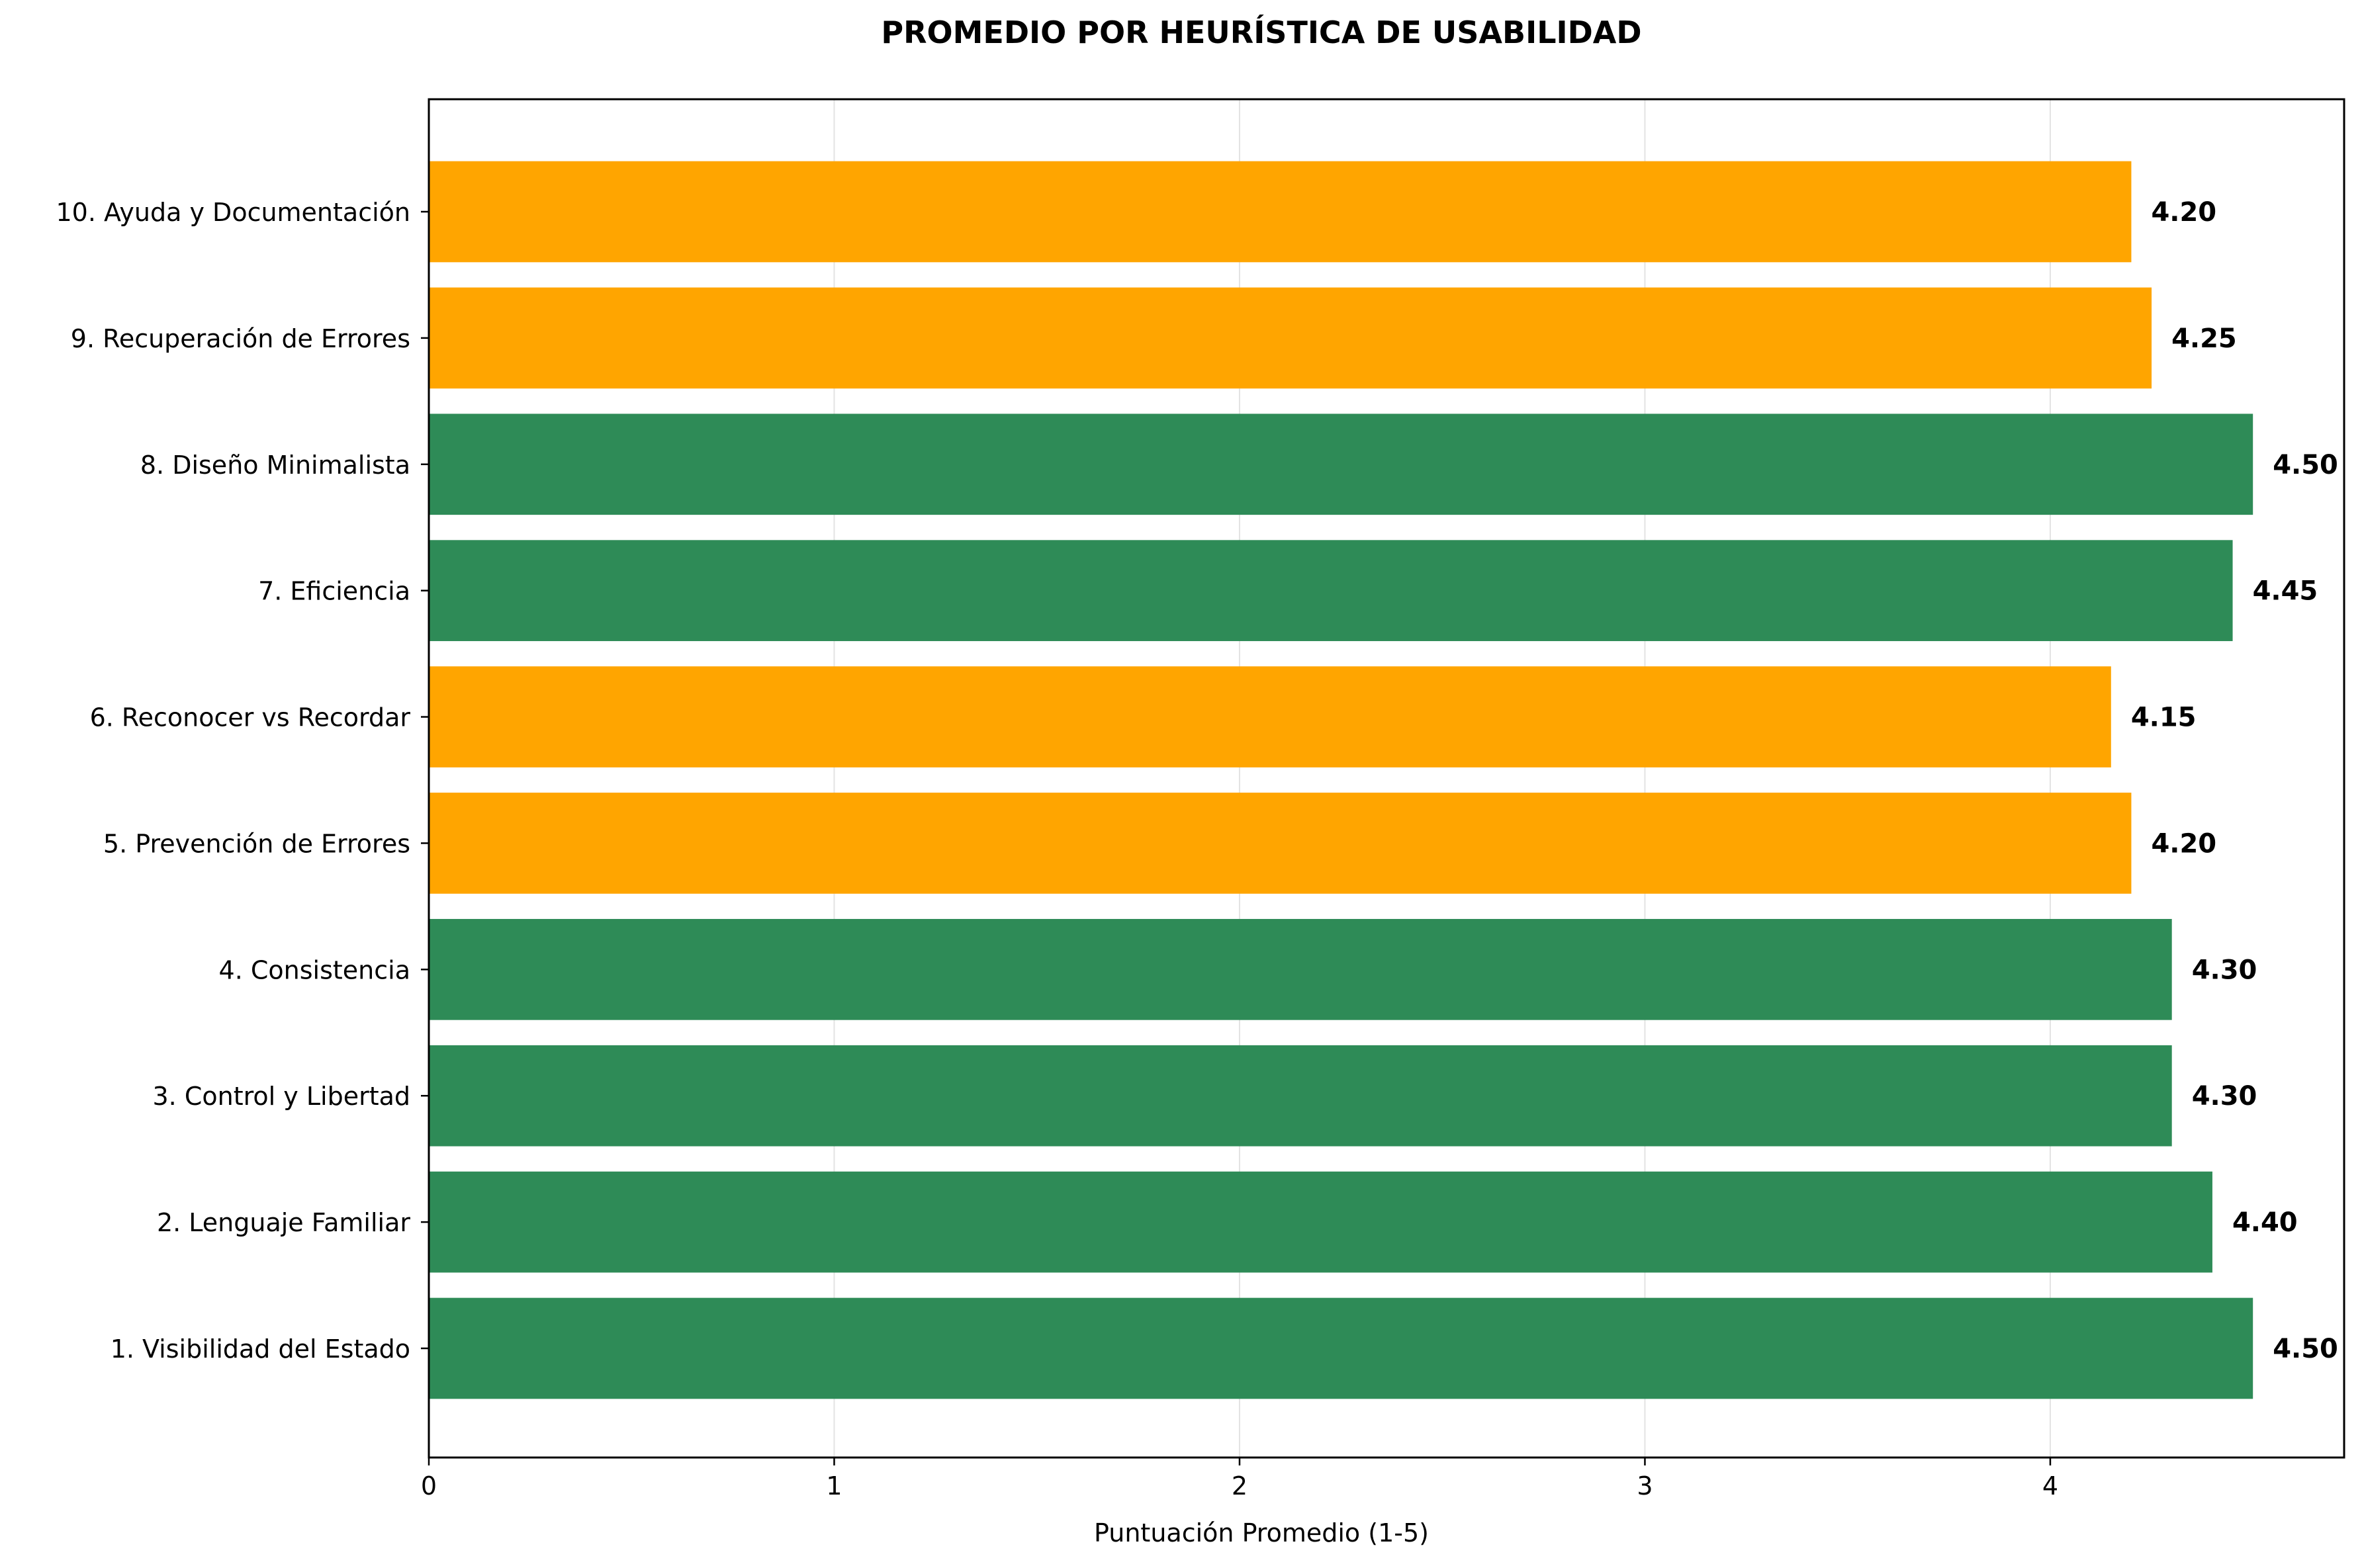 This screenshot has width=2362, height=1568. I want to click on y-tick-label-2: 2. Lenguaje Familiar, so click(283, 1222).